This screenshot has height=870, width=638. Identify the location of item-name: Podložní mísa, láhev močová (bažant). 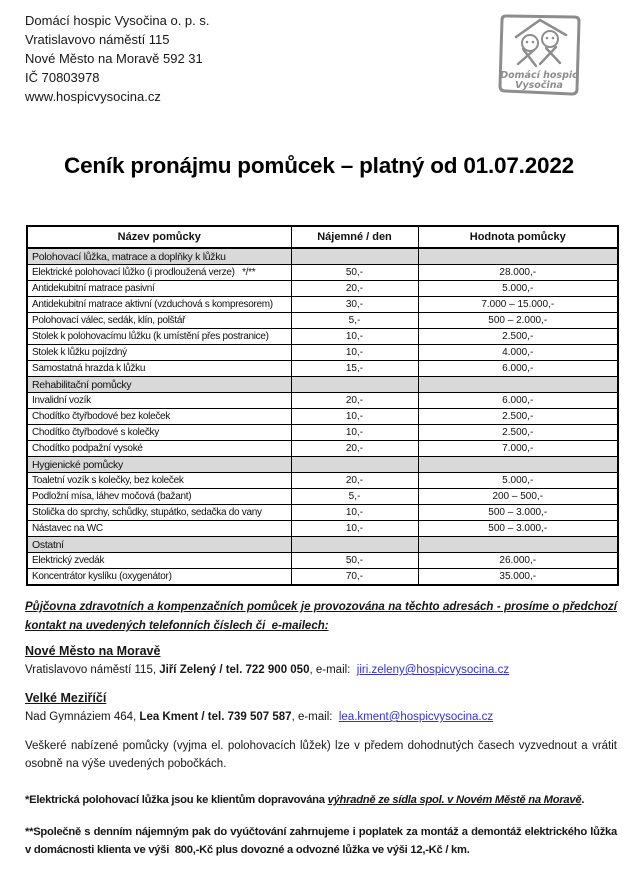
(159, 496).